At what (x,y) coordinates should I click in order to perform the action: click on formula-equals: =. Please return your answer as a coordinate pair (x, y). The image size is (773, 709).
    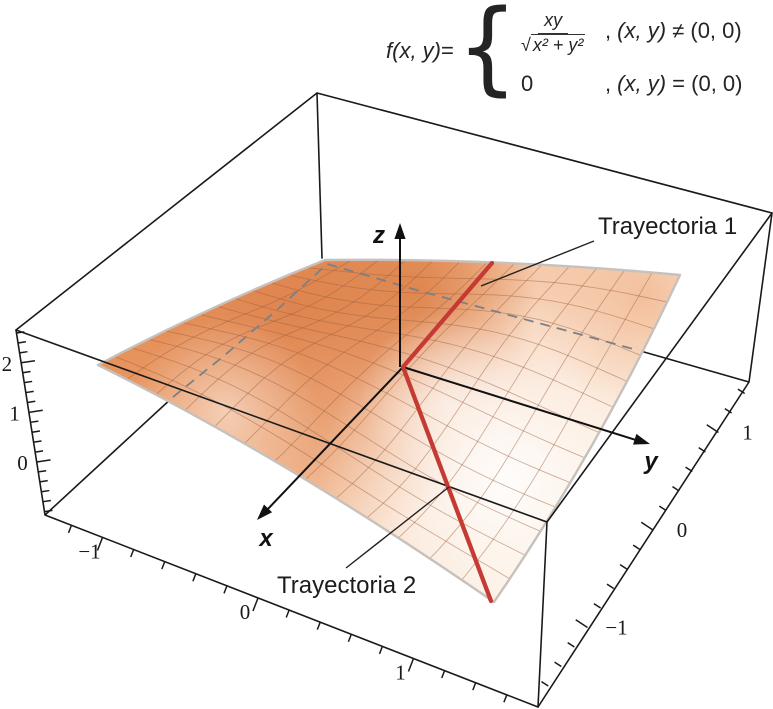
    Looking at the image, I should click on (447, 50).